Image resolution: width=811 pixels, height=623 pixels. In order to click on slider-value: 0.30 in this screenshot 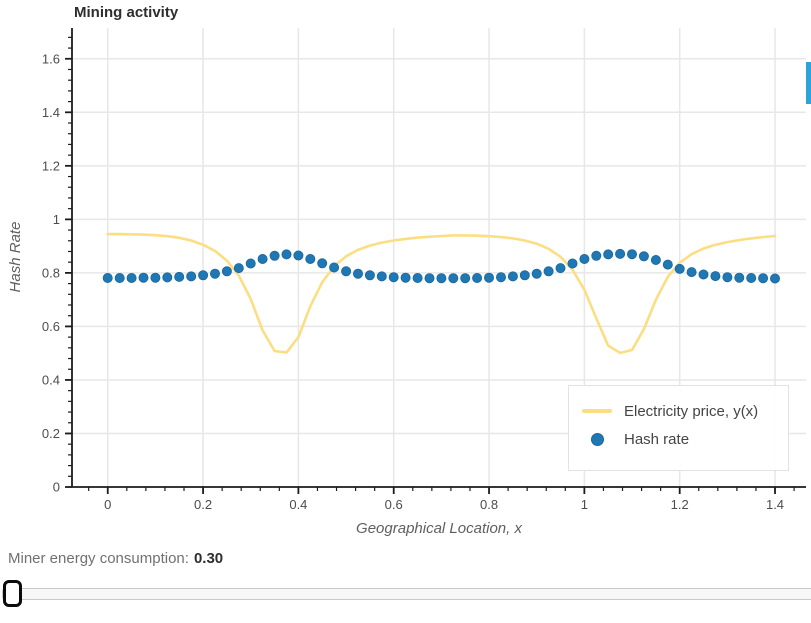, I will do `click(208, 558)`.